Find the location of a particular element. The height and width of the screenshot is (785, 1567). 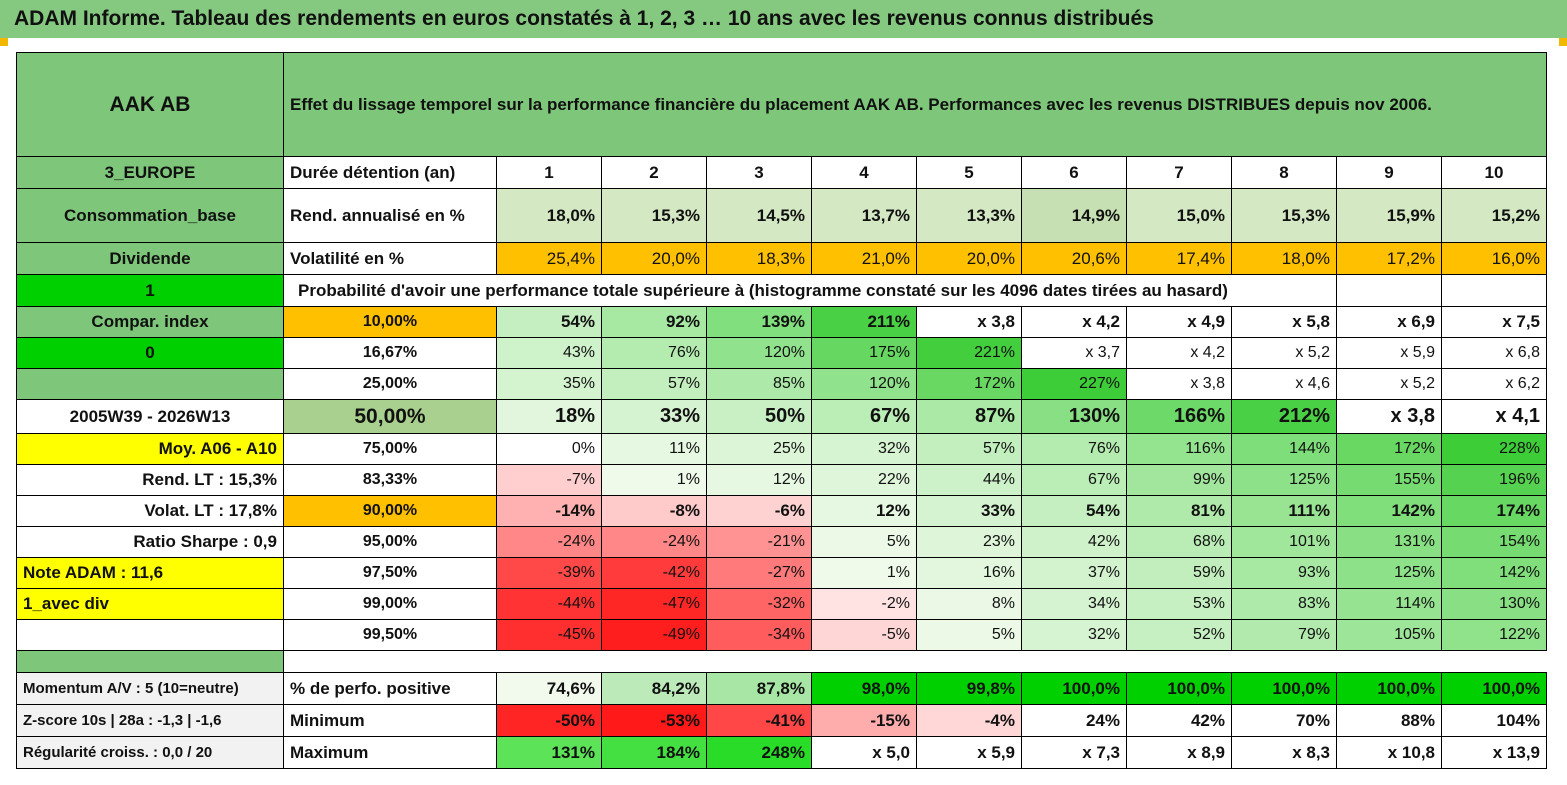

probability-value: 174% is located at coordinates (1494, 511).